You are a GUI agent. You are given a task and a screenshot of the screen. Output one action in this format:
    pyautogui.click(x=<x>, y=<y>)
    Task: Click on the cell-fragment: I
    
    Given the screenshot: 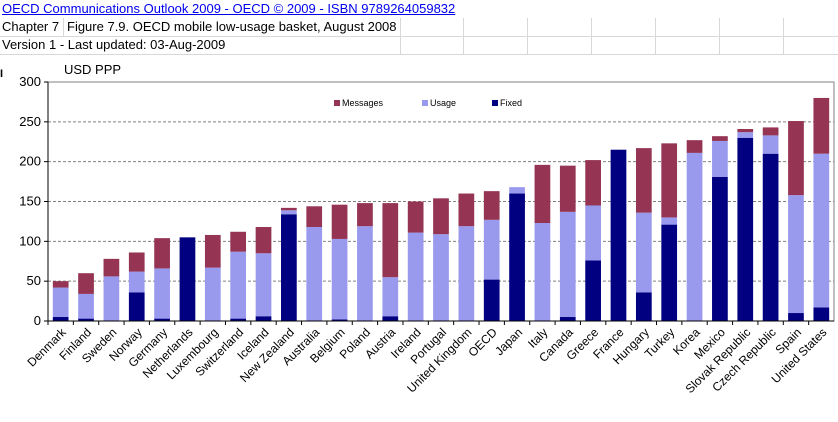 What is the action you would take?
    pyautogui.click(x=2, y=74)
    